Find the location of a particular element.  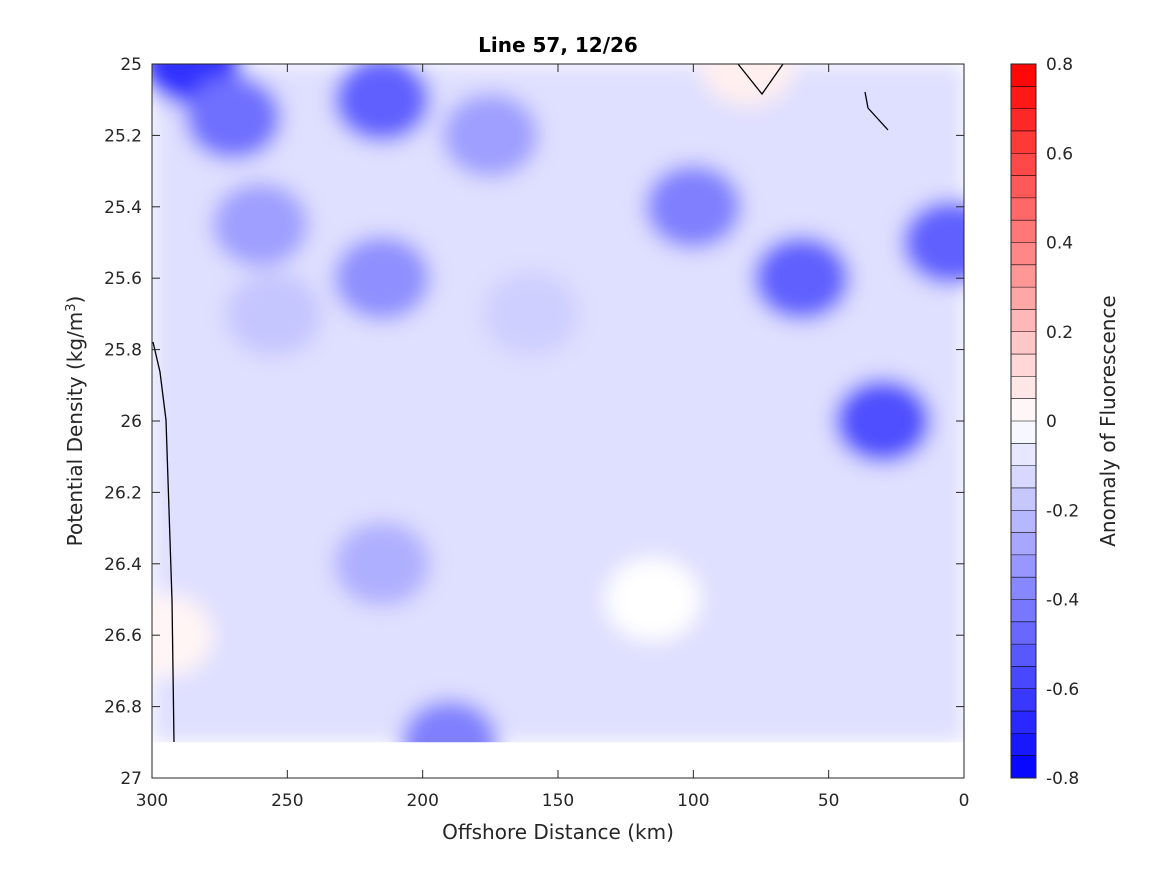

y-tick-label: 25.6 is located at coordinates (123, 279).